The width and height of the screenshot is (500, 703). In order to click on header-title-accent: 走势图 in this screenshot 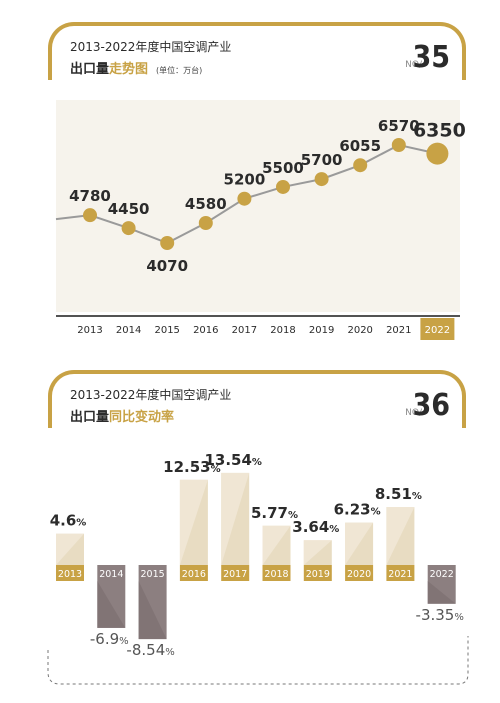, I will do `click(129, 69)`.